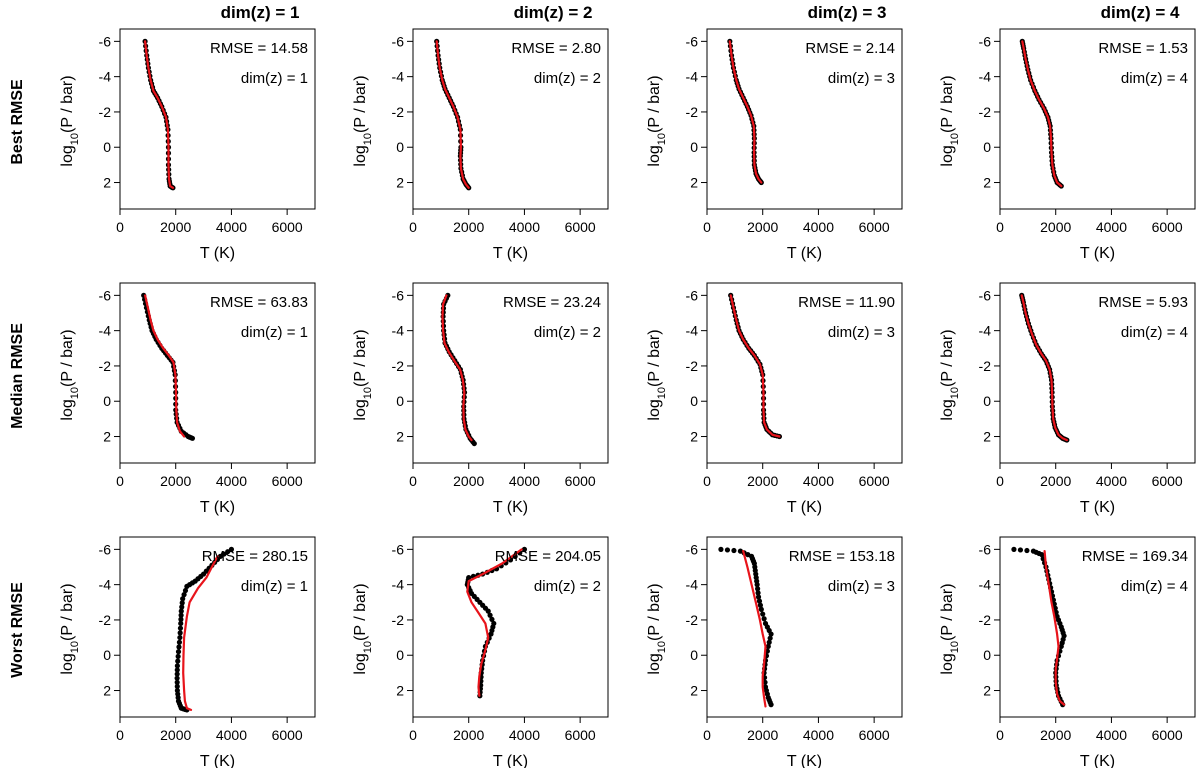  What do you see at coordinates (260, 12) in the screenshot?
I see `column-title-1: dim(z) = 1` at bounding box center [260, 12].